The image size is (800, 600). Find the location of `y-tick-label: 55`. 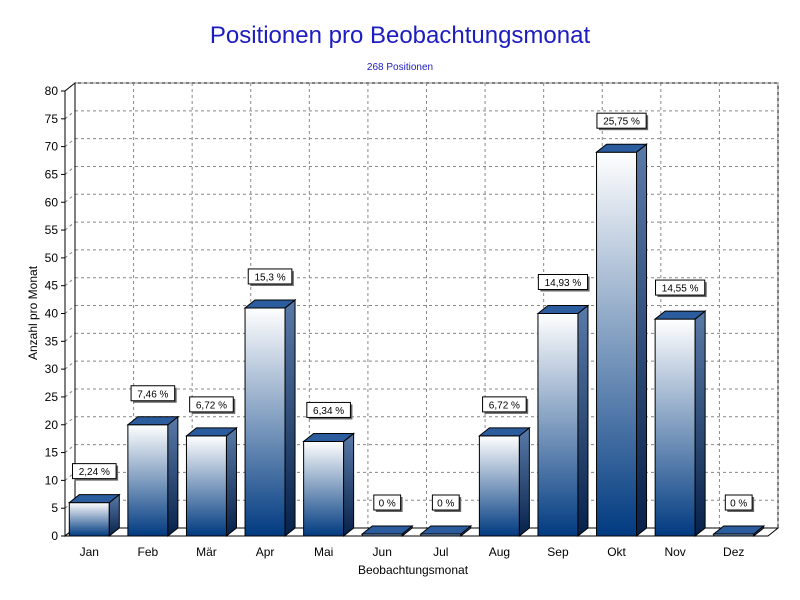

y-tick-label: 55 is located at coordinates (52, 230).